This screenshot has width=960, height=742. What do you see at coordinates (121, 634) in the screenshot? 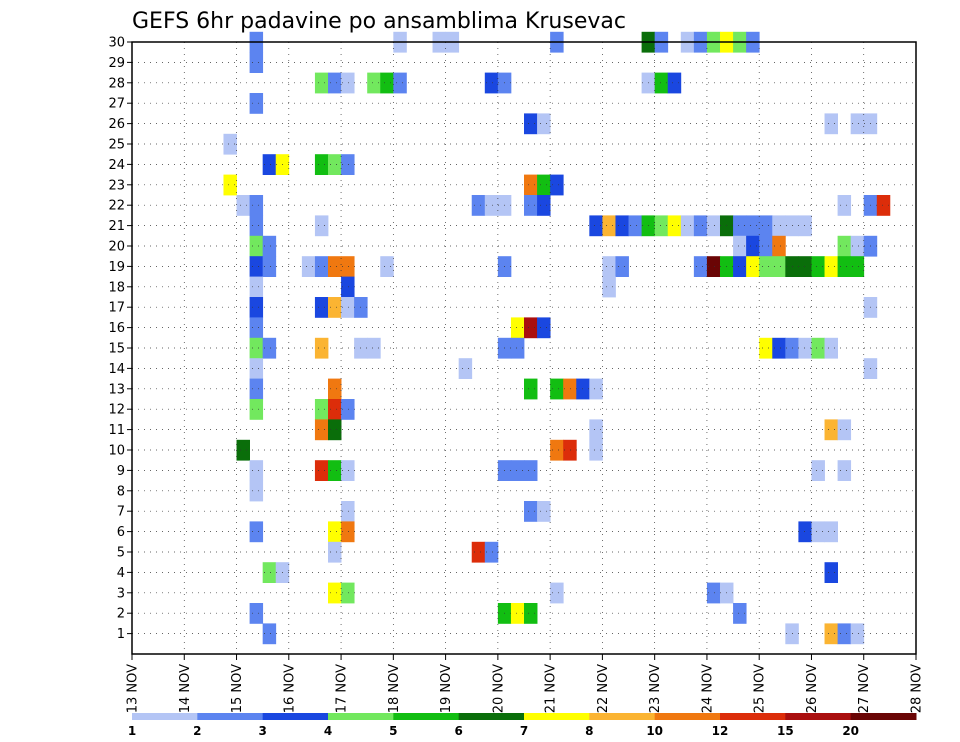
I see `y-tick-label: 1` at bounding box center [121, 634].